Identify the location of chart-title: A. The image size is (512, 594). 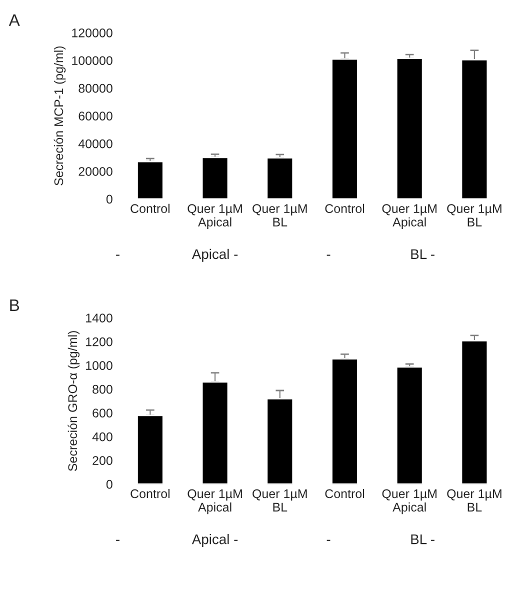
(14, 20).